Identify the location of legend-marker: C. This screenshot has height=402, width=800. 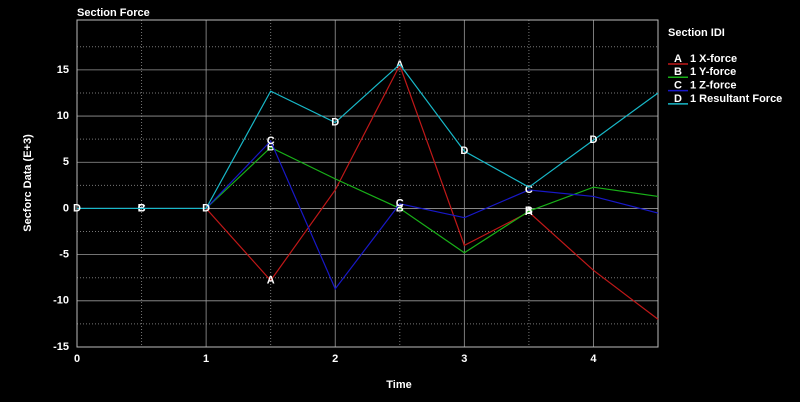
(678, 86).